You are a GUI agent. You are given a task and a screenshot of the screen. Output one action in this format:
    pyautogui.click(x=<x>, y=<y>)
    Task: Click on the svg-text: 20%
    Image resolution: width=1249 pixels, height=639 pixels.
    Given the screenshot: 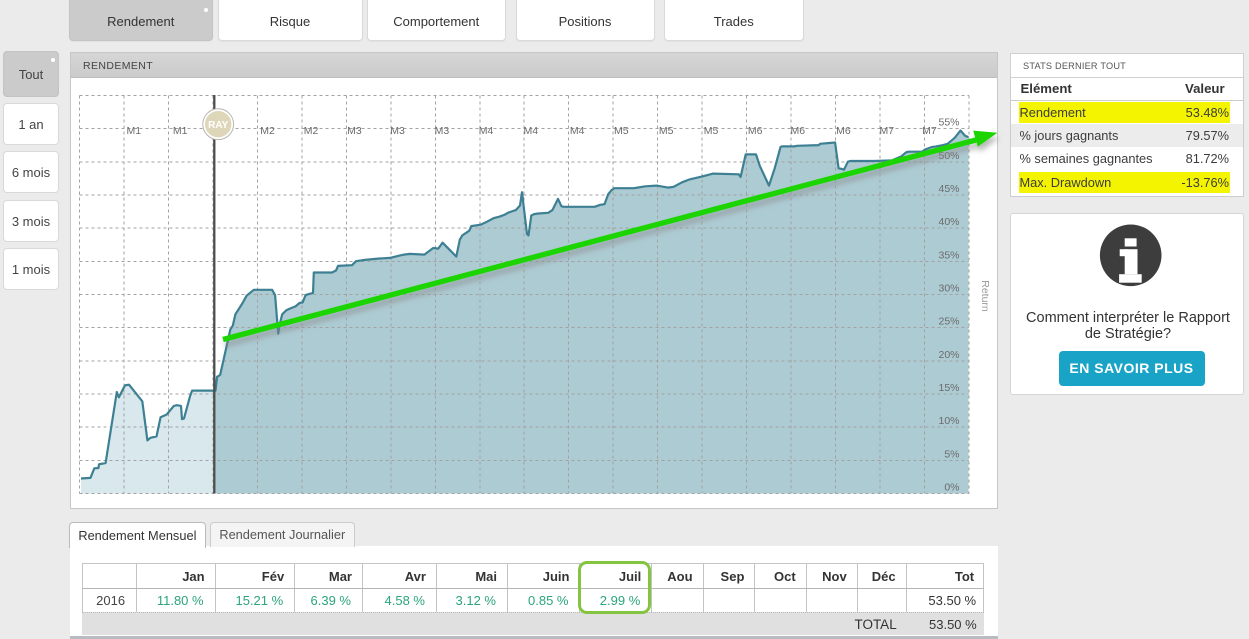 What is the action you would take?
    pyautogui.click(x=948, y=355)
    